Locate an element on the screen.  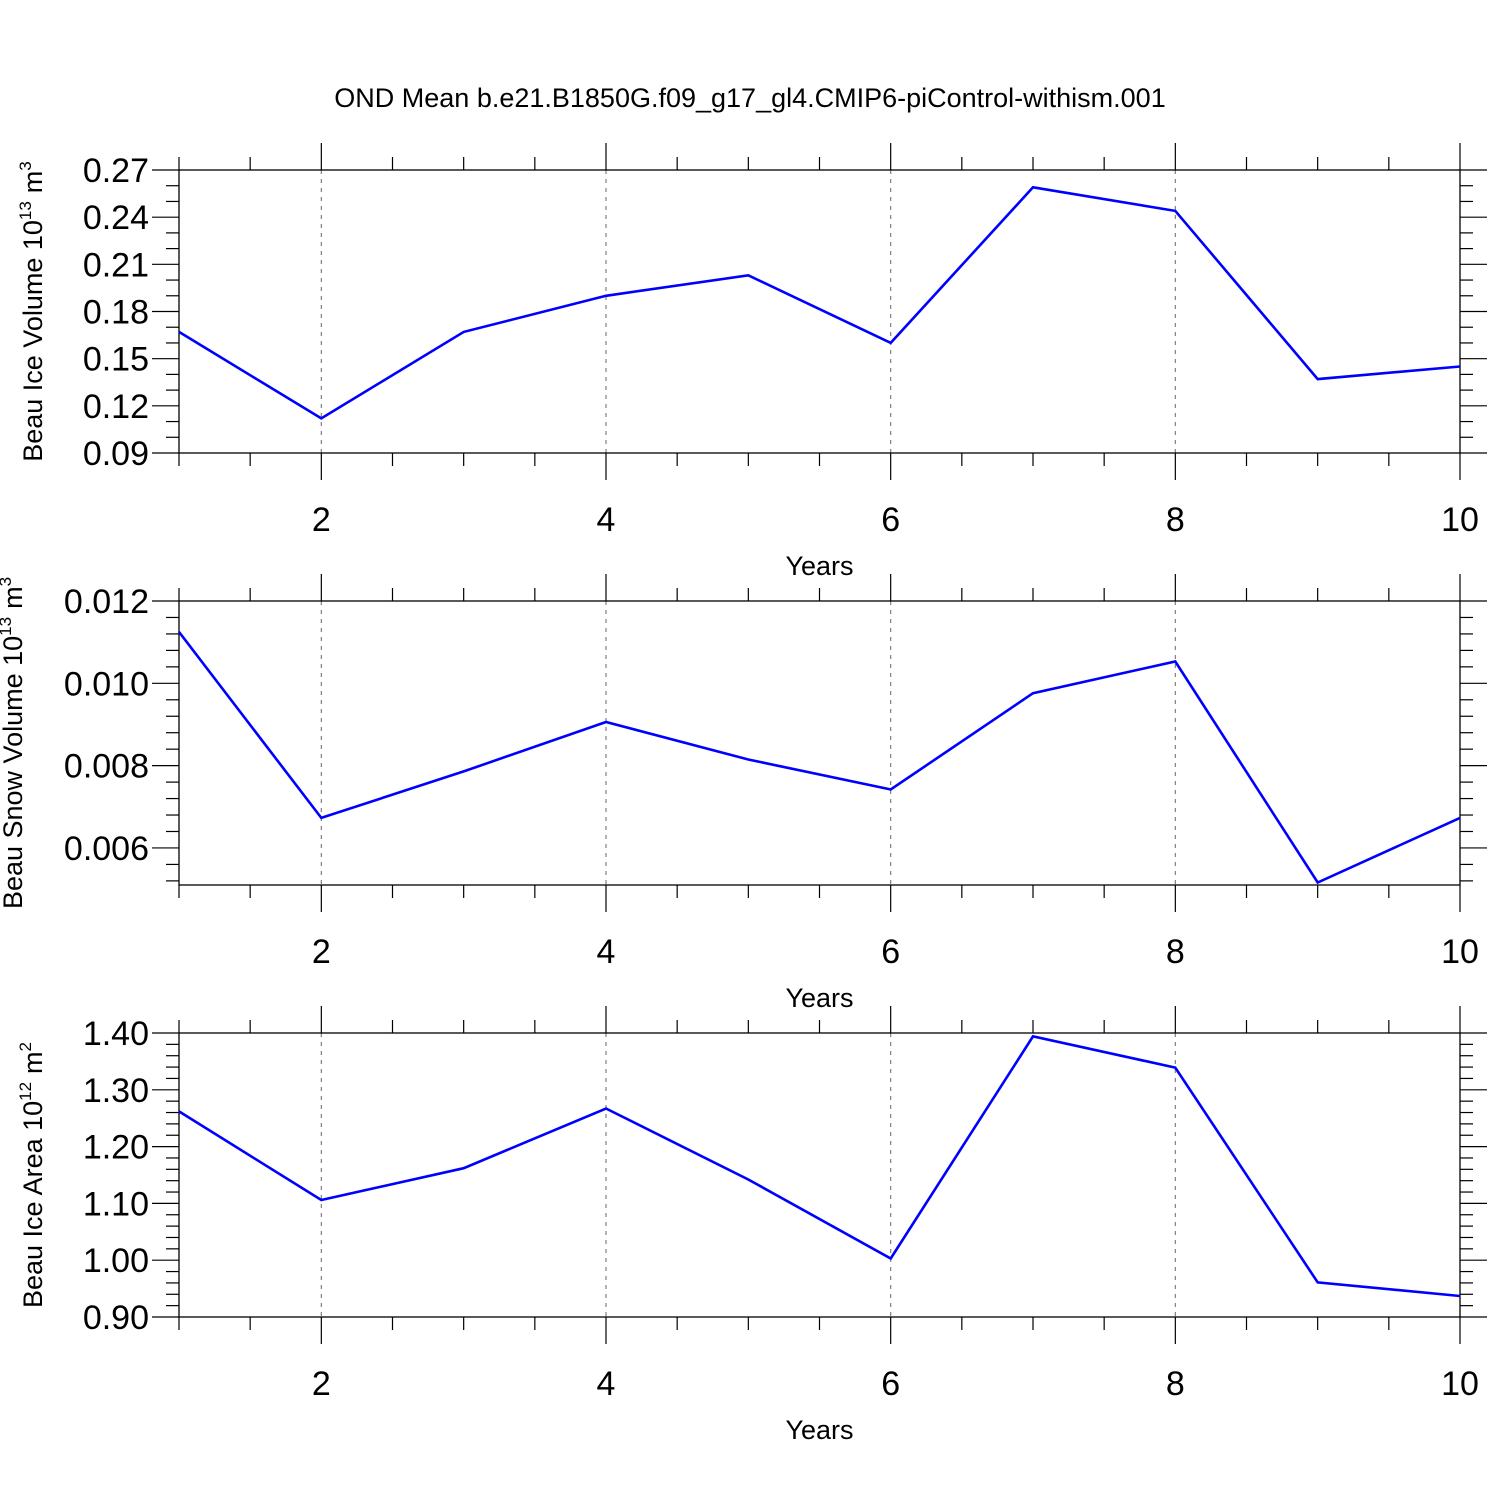
y-axis-label: Beau Snow Volume 1013 m3 is located at coordinates (14, 743).